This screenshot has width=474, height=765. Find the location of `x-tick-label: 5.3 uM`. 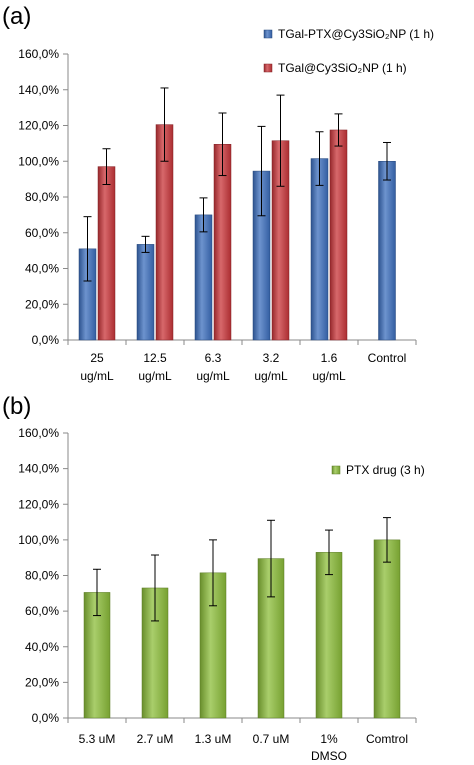

x-tick-label: 5.3 uM is located at coordinates (97, 739).